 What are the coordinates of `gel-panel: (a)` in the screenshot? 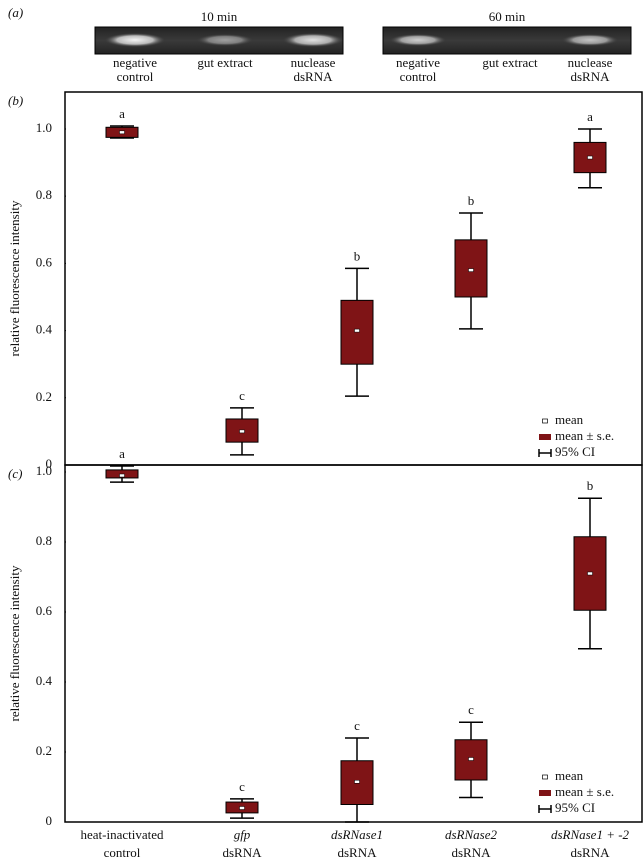 It's located at (320, 30).